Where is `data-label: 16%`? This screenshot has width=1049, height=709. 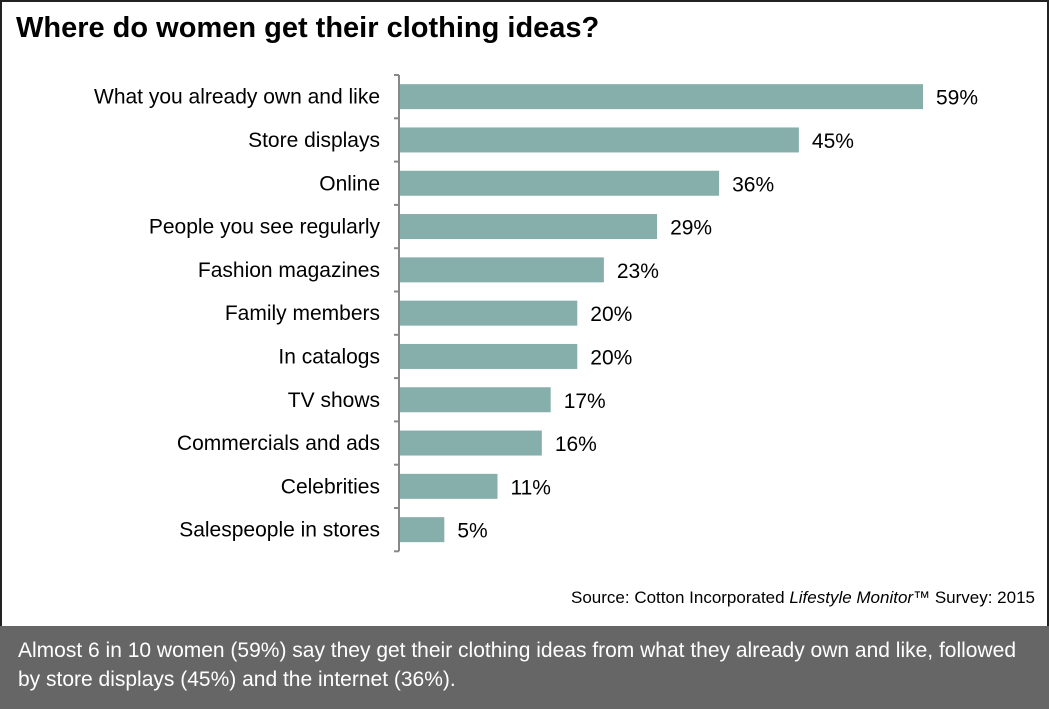
data-label: 16% is located at coordinates (576, 444).